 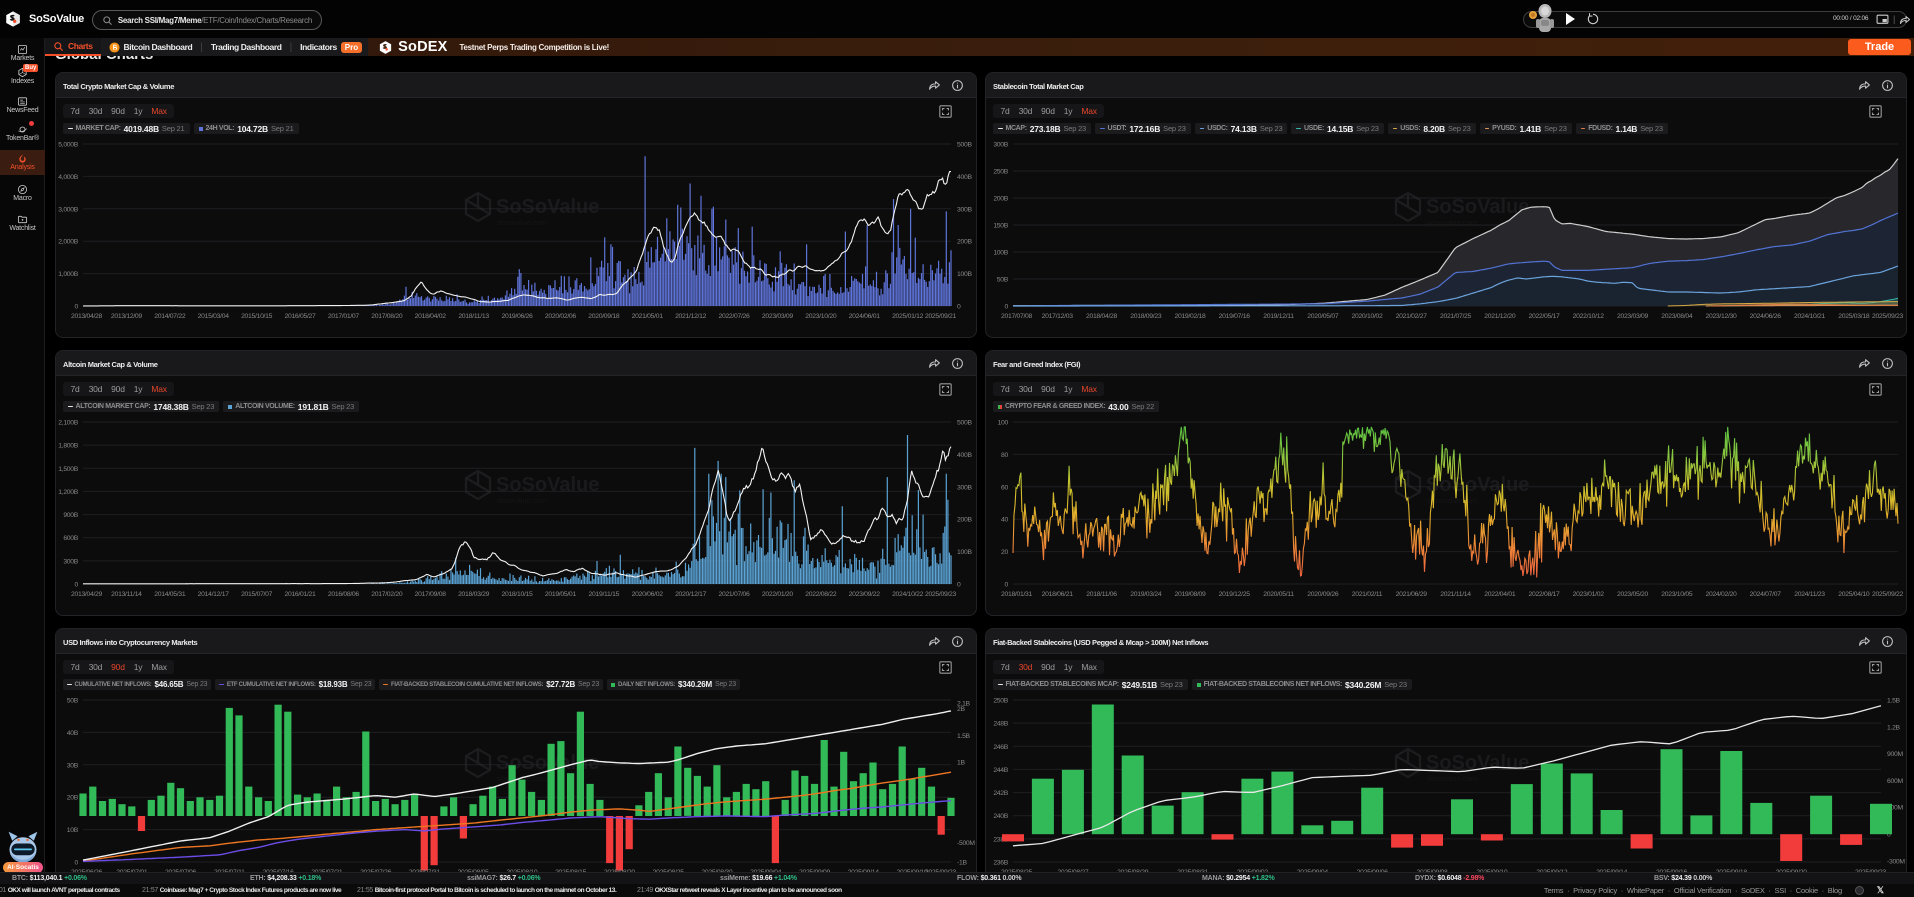 What do you see at coordinates (604, 316) in the screenshot?
I see `svg-text: 2020/09/18` at bounding box center [604, 316].